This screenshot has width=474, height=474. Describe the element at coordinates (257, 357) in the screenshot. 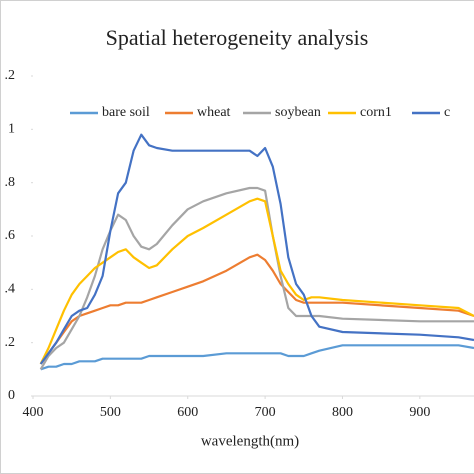

I see `series-line` at that location.